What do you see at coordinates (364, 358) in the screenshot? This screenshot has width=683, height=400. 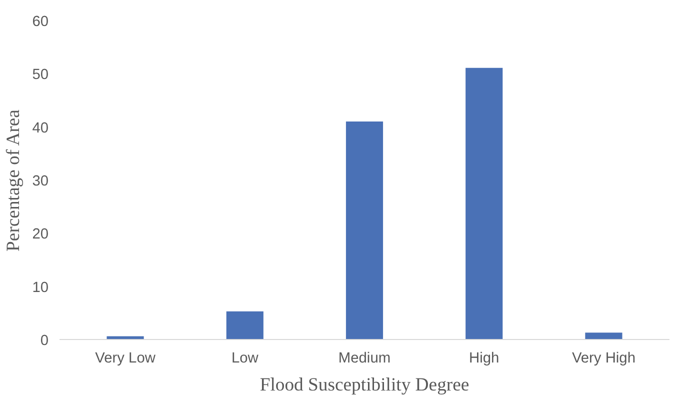 I see `x-tick-label: Medium` at bounding box center [364, 358].